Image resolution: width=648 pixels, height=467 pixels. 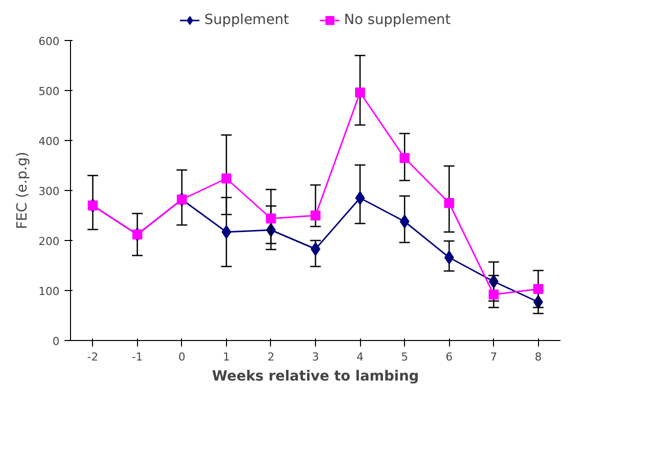 I want to click on x-tick-label: -2, so click(x=92, y=357).